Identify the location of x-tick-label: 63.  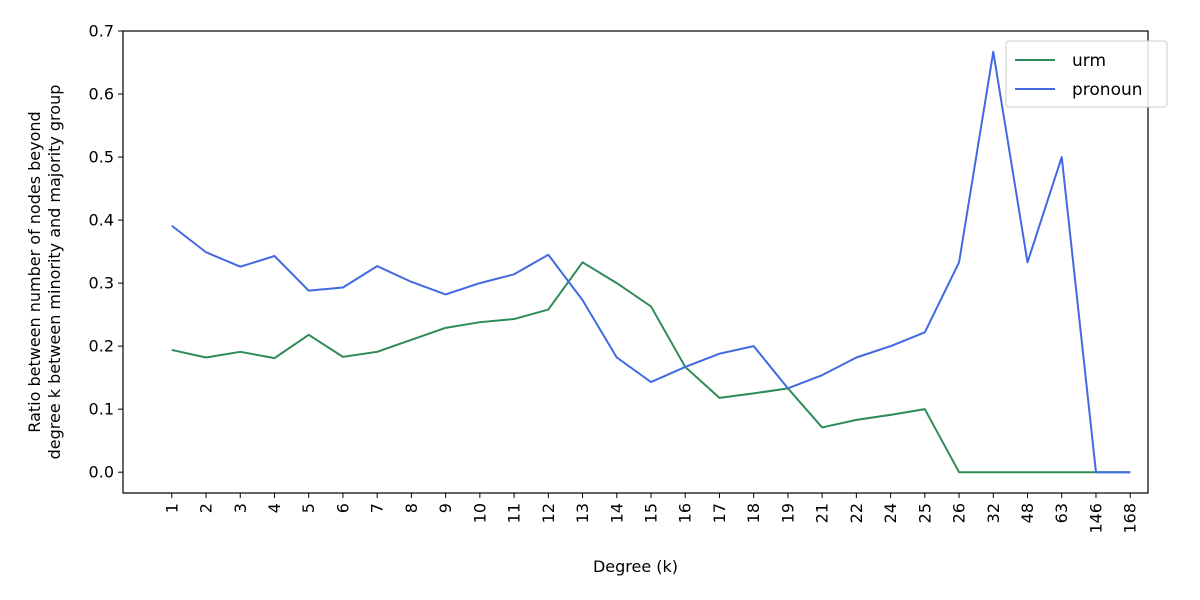
(1061, 513).